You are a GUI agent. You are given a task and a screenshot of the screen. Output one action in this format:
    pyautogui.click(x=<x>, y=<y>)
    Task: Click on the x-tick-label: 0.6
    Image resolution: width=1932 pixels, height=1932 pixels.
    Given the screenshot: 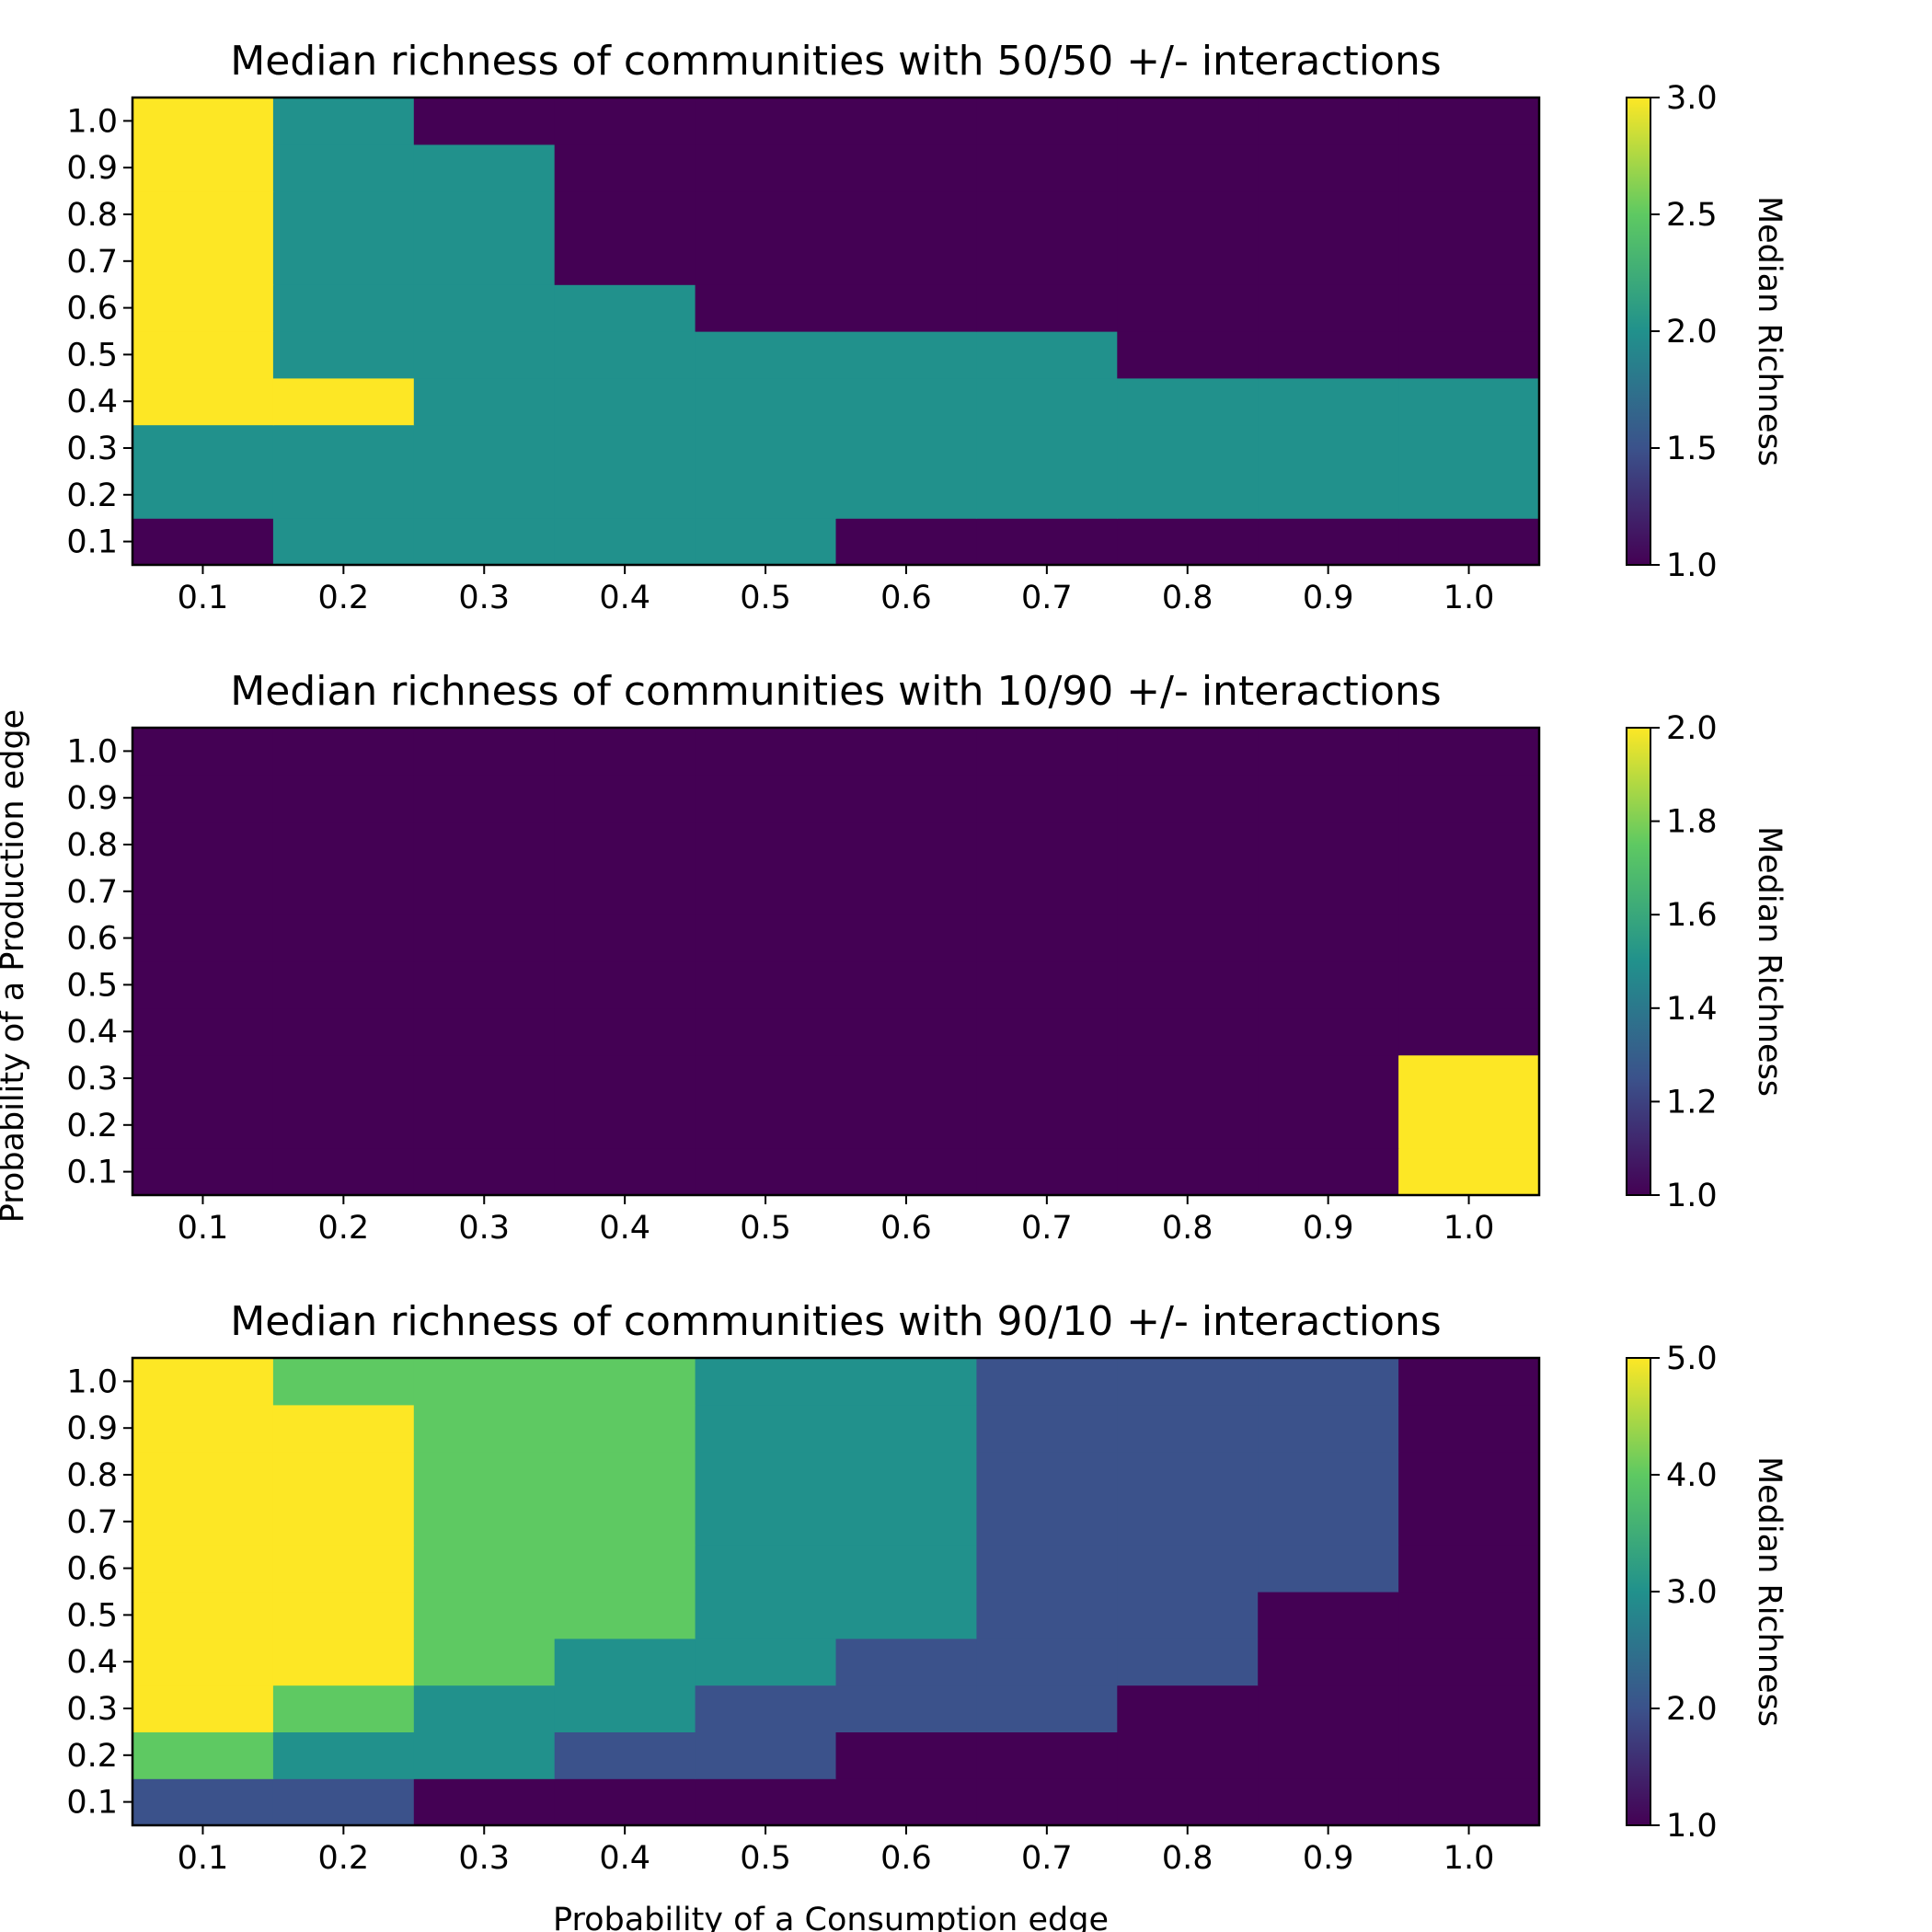 What is the action you would take?
    pyautogui.click(x=906, y=1858)
    